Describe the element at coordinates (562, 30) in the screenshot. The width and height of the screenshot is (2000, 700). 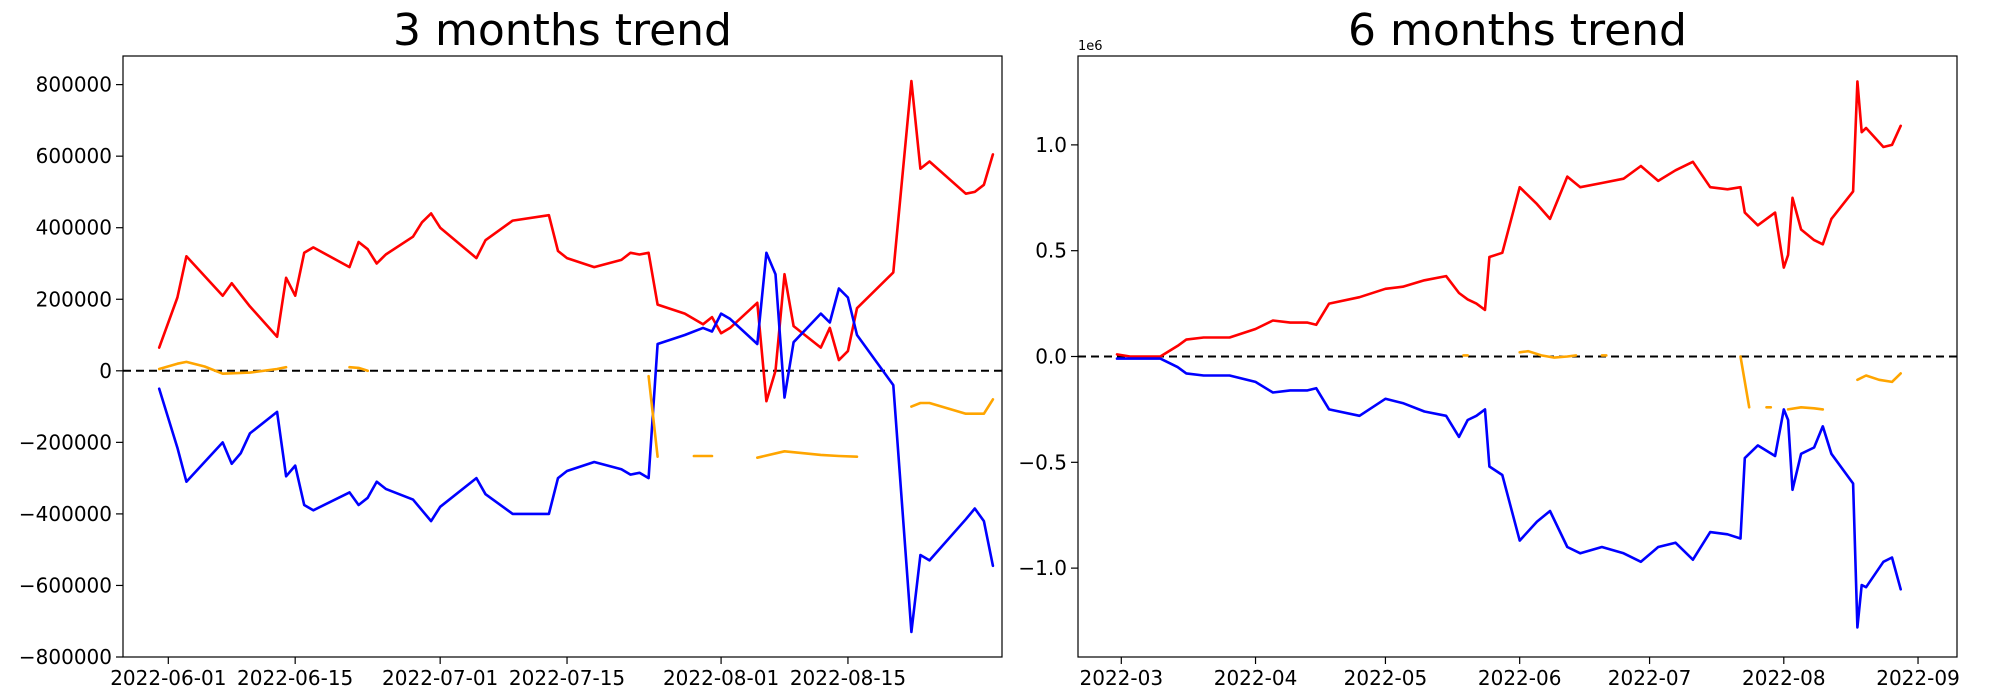
I see `chart-title: 3 months trend` at that location.